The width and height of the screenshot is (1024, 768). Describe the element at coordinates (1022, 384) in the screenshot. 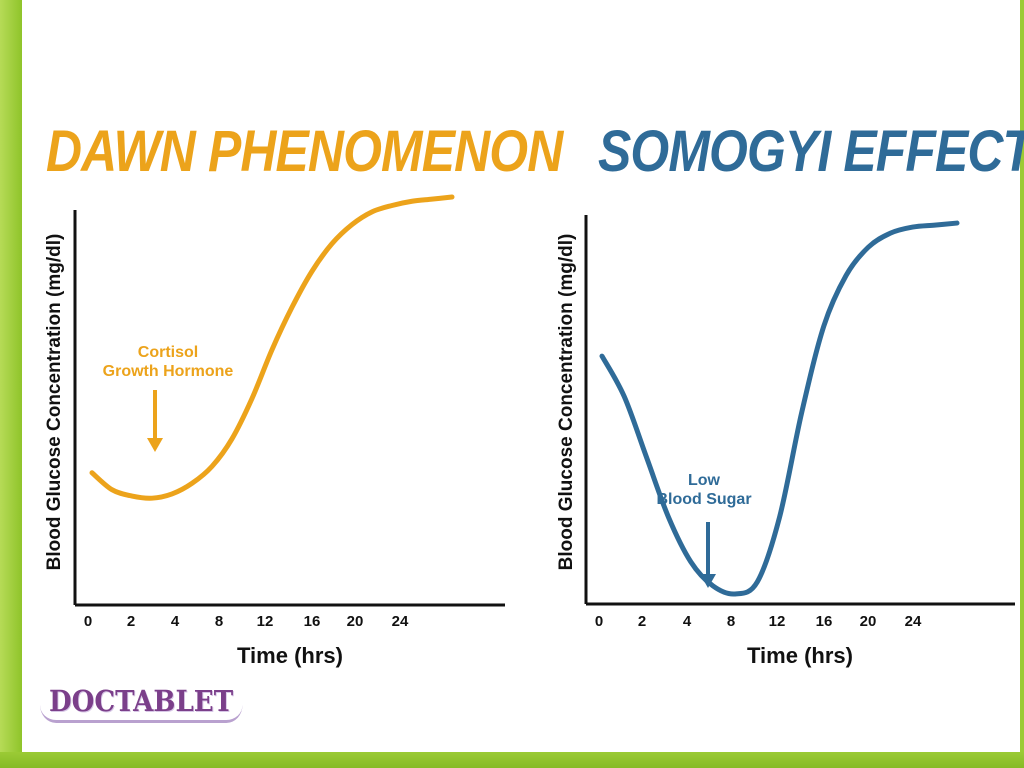

I see `background-stripe-right` at that location.